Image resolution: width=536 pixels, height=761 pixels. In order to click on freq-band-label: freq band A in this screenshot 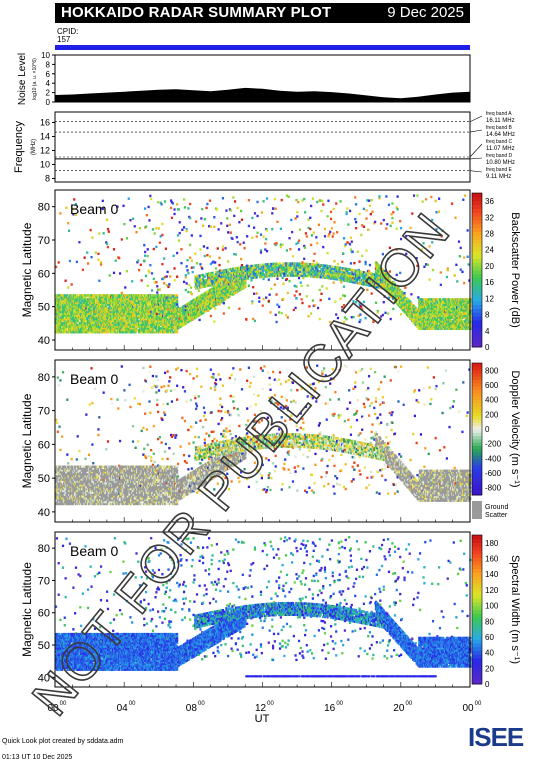, I will do `click(499, 114)`.